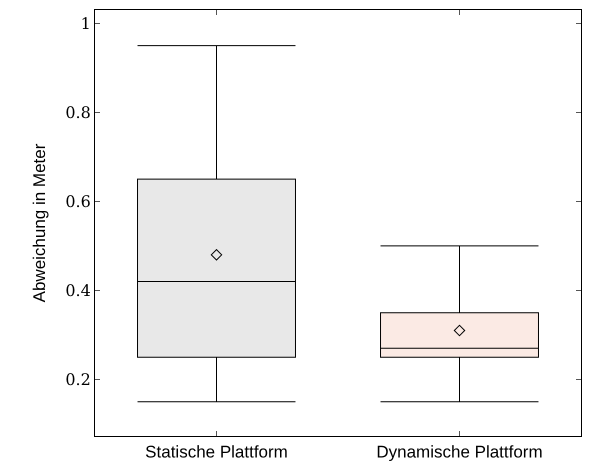  I want to click on y-tick-label: 0.4, so click(78, 290).